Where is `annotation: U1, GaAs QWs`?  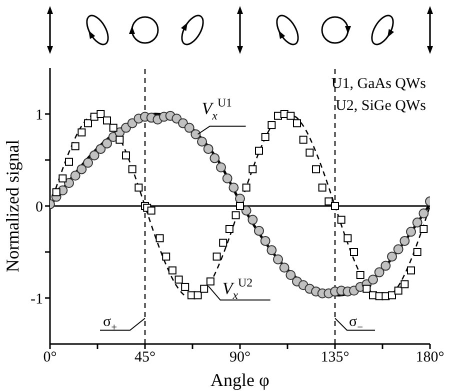
annotation: U1, GaAs QWs is located at coordinates (378, 84).